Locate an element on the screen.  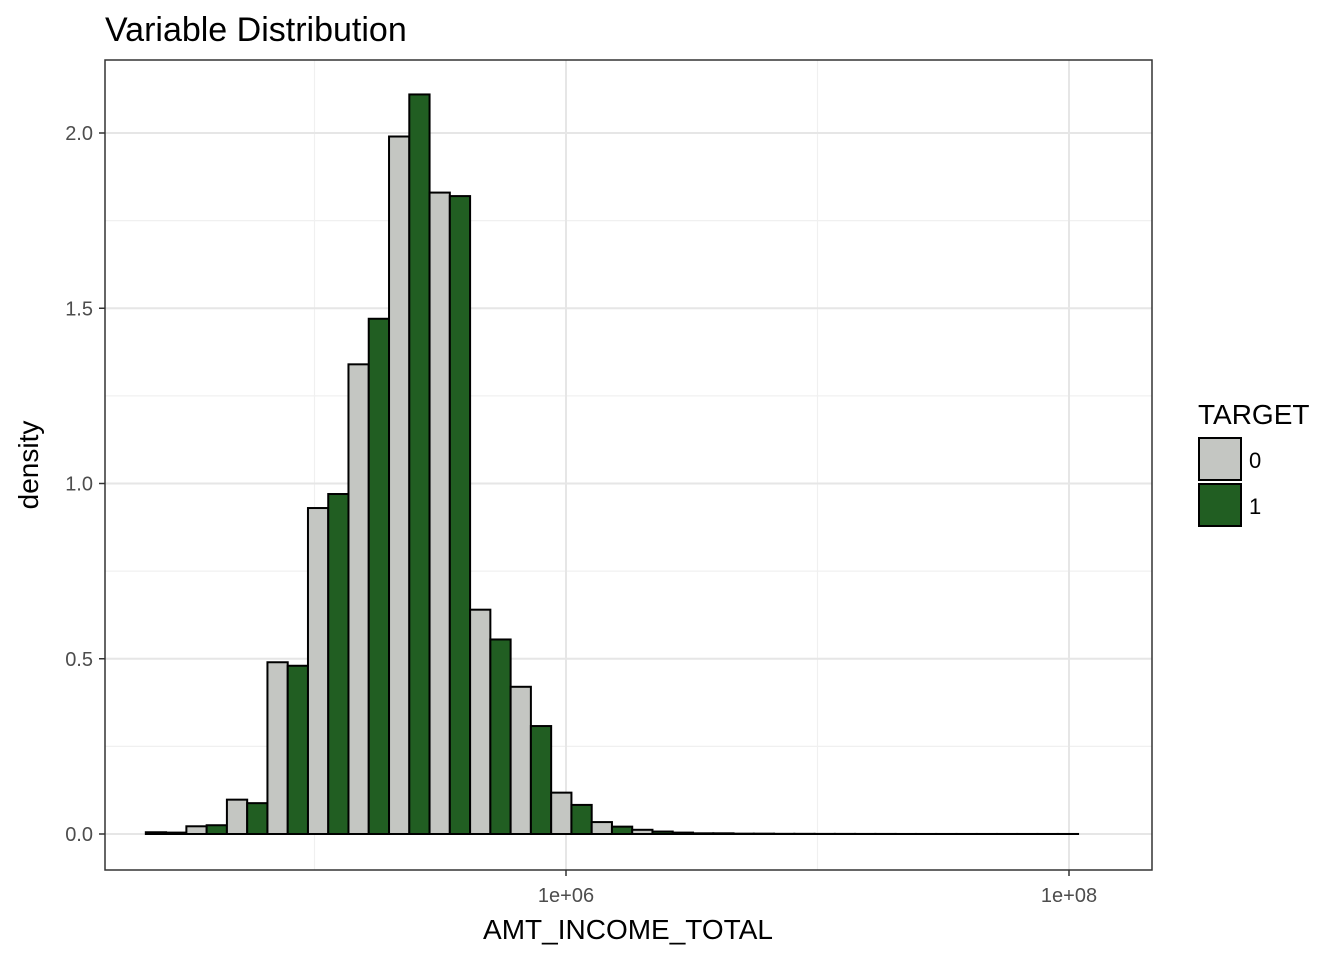
chart-title: Variable Distribution is located at coordinates (256, 30).